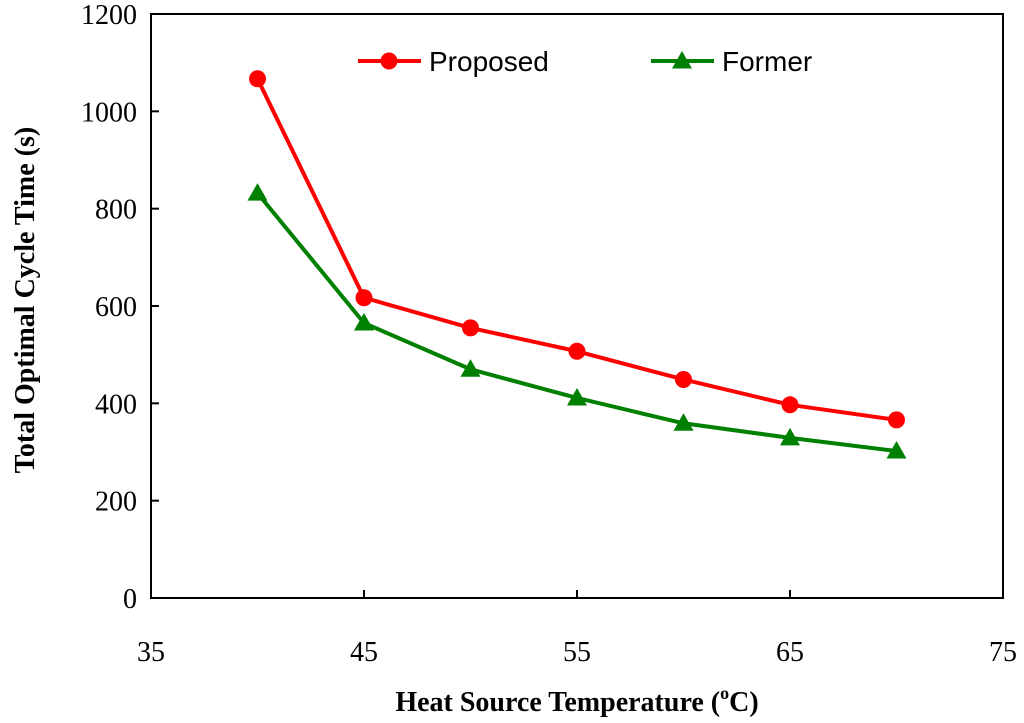 Image resolution: width=1024 pixels, height=723 pixels. What do you see at coordinates (130, 599) in the screenshot?
I see `y-tick-label: 0` at bounding box center [130, 599].